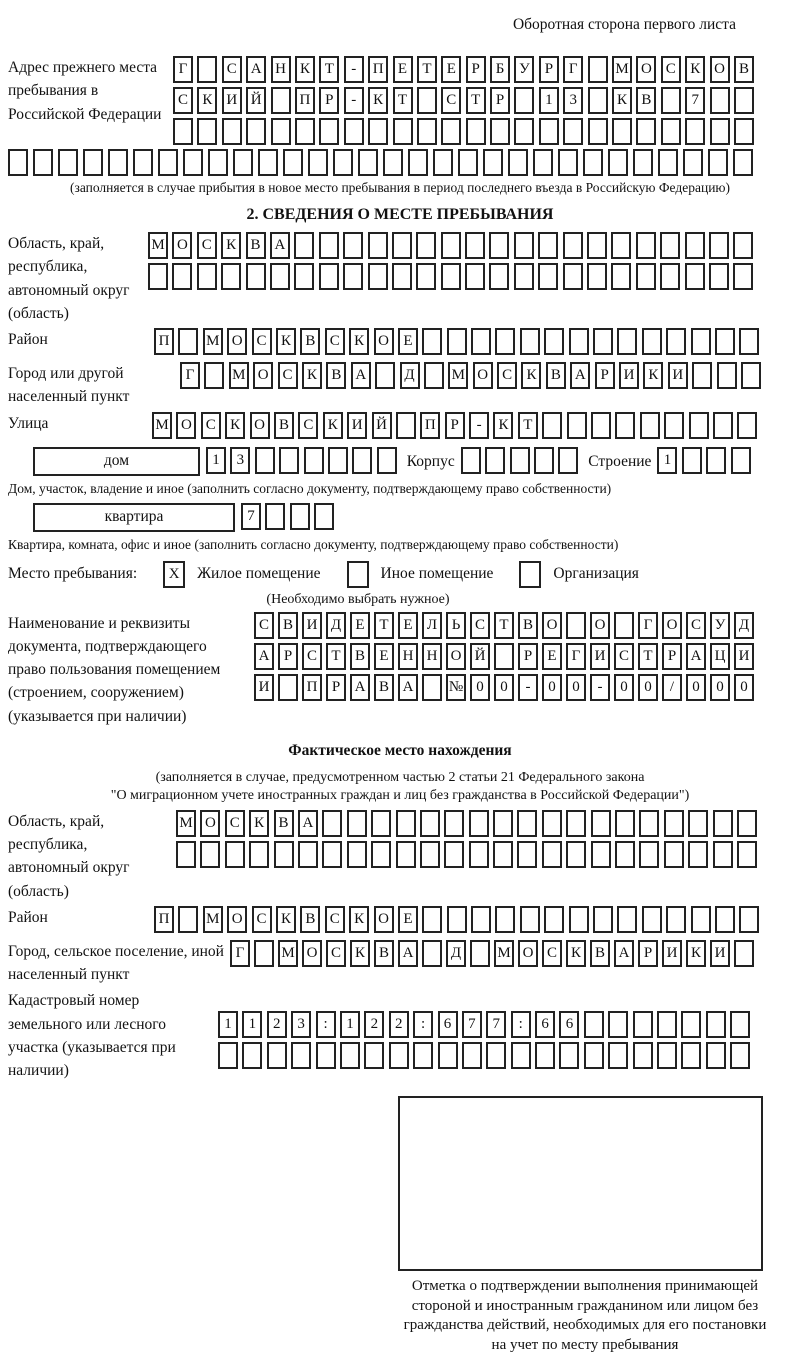 Image resolution: width=800 pixels, height=1355 pixels. Describe the element at coordinates (648, 656) in the screenshot. I see `char-cell: Т` at that location.